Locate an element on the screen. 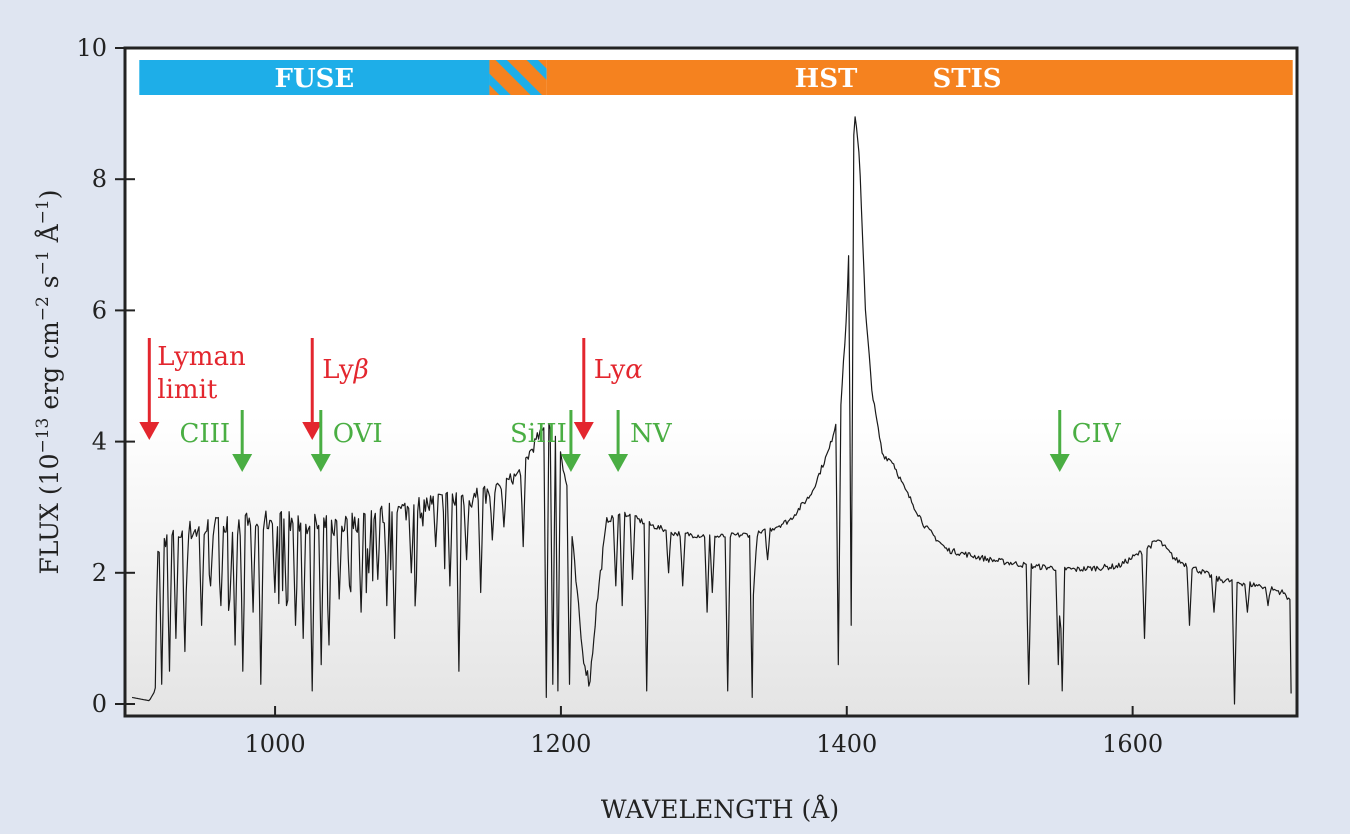  x-axis-title: WAVELENGTH (Å) is located at coordinates (720, 809).